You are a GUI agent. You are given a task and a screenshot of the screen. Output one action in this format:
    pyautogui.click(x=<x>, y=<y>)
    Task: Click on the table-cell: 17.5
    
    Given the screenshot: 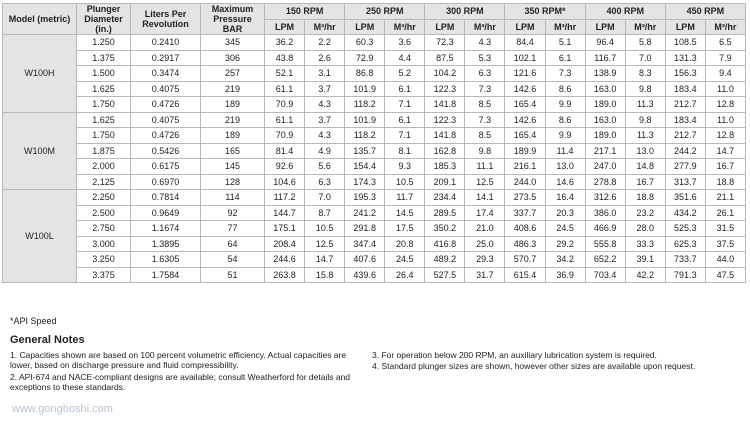 What is the action you would take?
    pyautogui.click(x=405, y=228)
    